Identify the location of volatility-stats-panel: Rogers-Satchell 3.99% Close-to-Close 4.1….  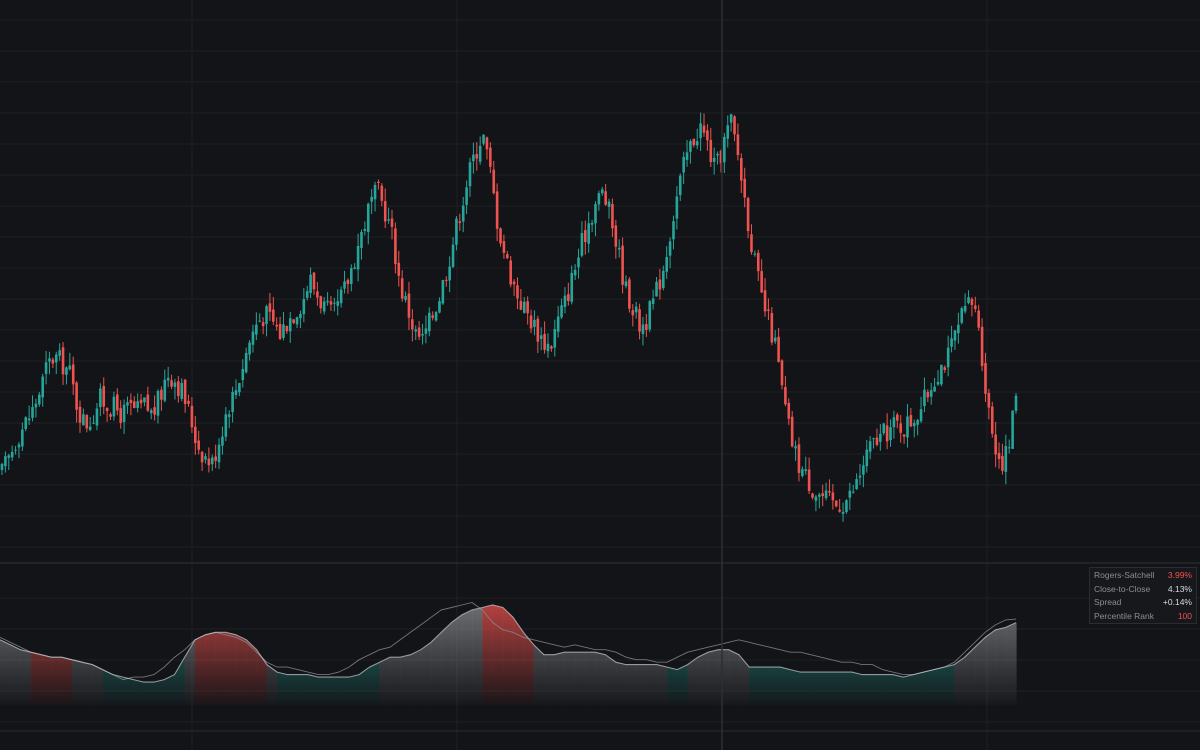
(1143, 595).